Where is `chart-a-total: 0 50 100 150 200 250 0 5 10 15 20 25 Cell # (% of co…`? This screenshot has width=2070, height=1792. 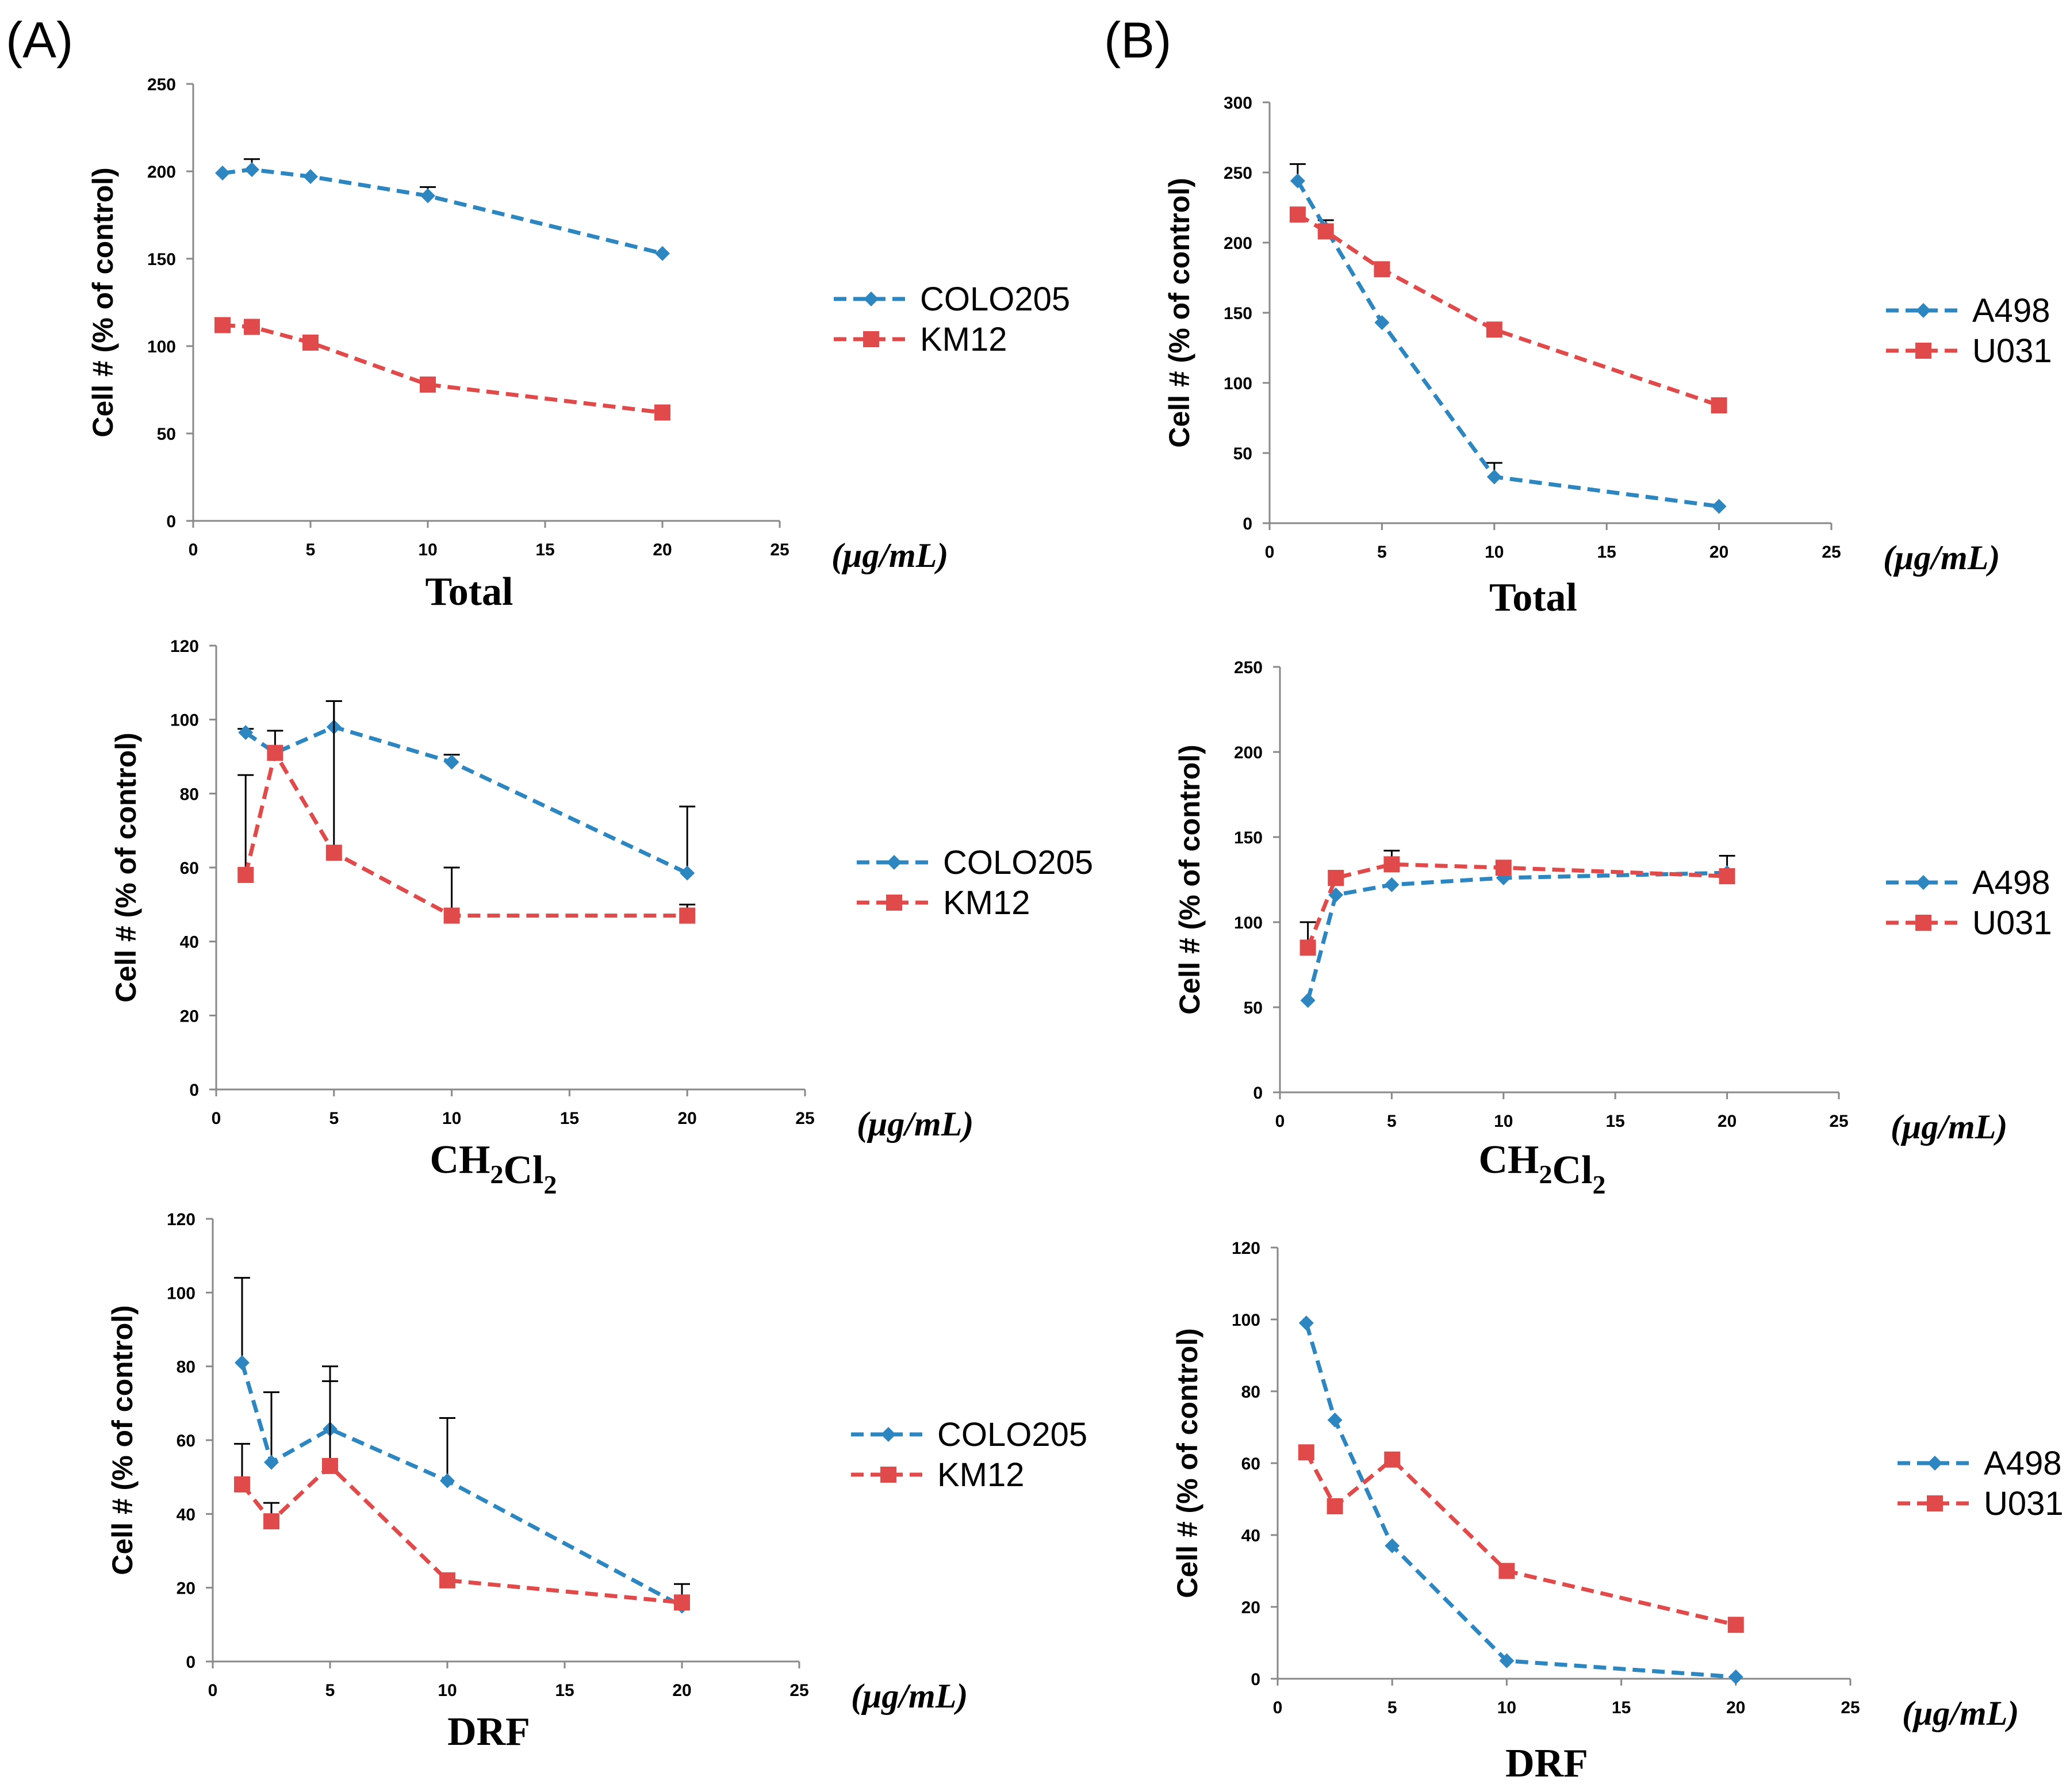 chart-a-total: 0 50 100 150 200 250 0 5 10 15 20 25 Cell # (% of co… is located at coordinates (578, 345).